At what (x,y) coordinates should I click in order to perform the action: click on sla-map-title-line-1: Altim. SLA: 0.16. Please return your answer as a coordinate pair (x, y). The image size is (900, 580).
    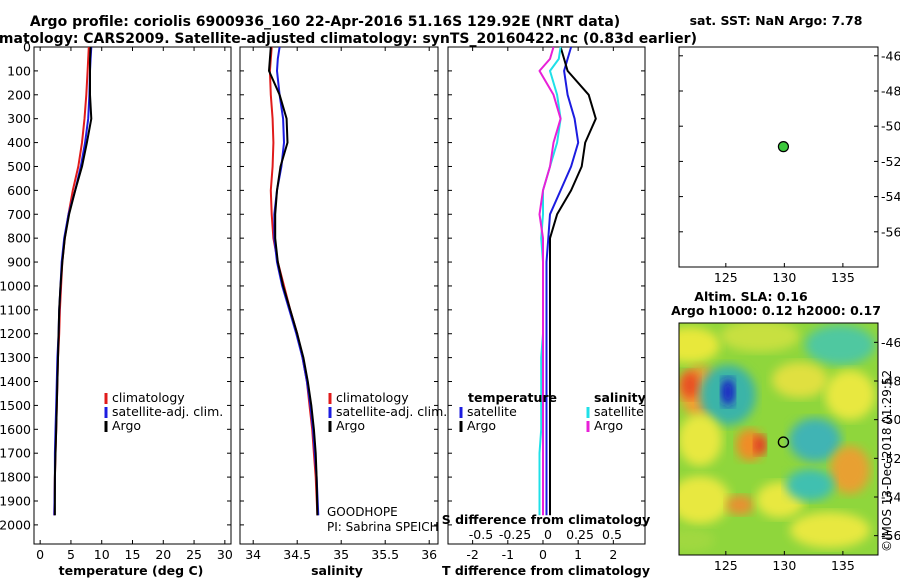
    Looking at the image, I should click on (751, 296).